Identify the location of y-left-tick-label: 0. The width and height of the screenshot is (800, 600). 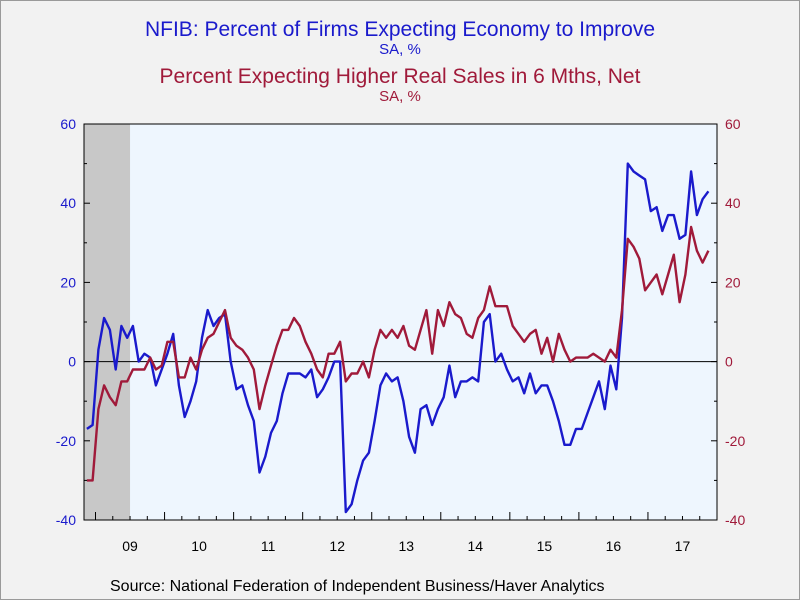
(72, 362).